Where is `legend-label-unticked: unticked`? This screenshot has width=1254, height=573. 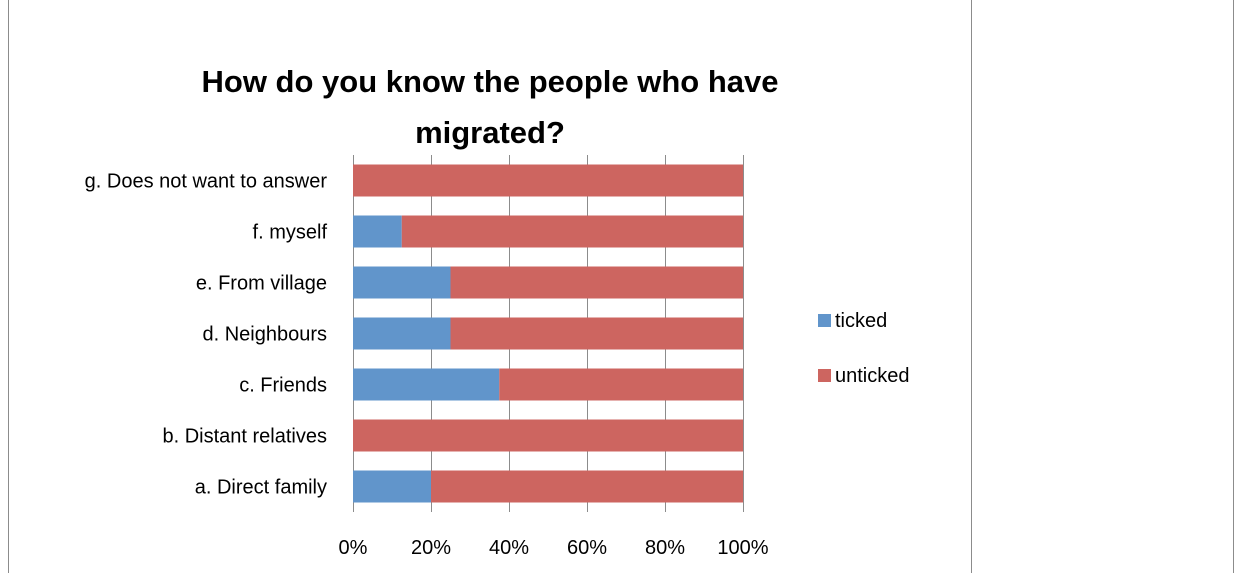 legend-label-unticked: unticked is located at coordinates (872, 376).